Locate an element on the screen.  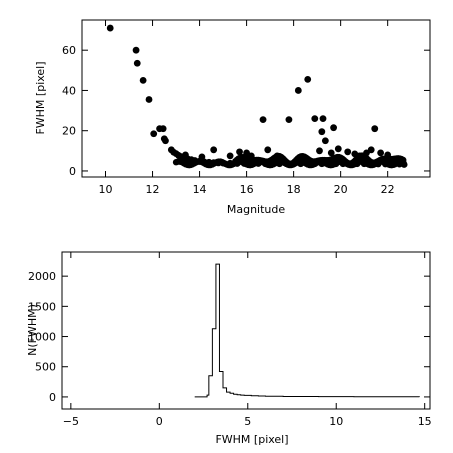
scatter-x-tick-label: 22 is located at coordinates (388, 189).